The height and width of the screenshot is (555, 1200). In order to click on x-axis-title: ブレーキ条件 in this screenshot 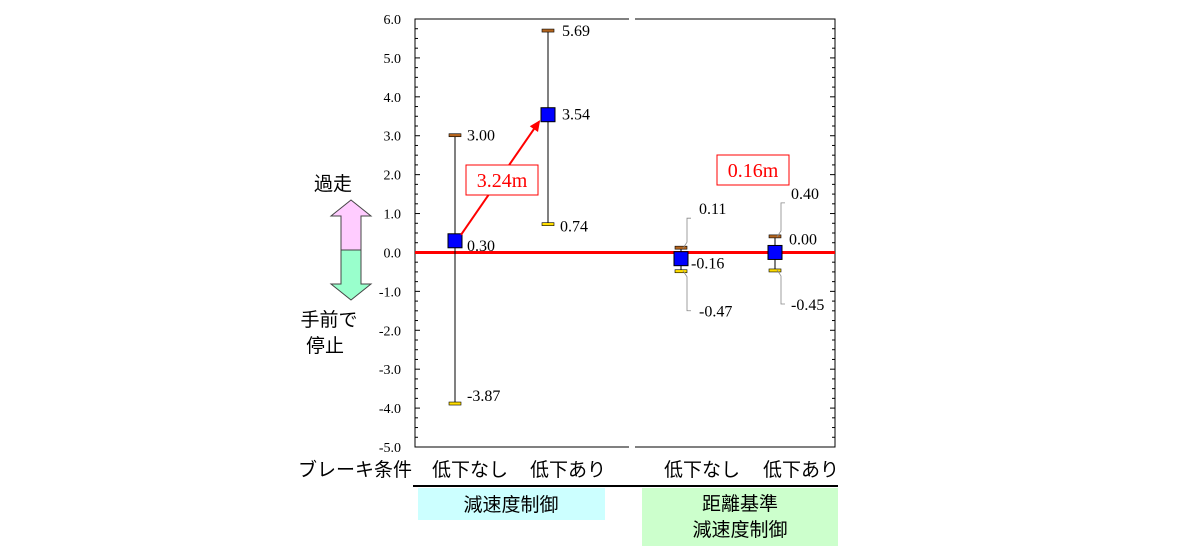, I will do `click(355, 469)`.